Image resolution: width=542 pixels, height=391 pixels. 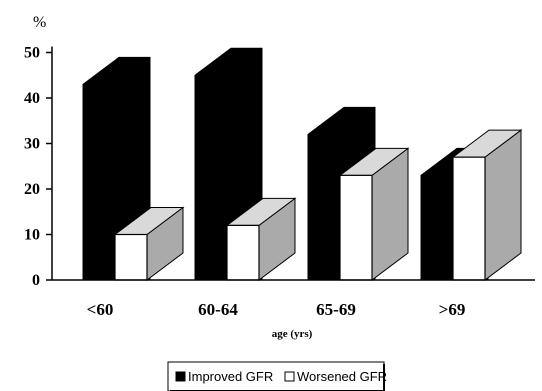 I want to click on x-tick-label: 65-69, so click(x=336, y=309).